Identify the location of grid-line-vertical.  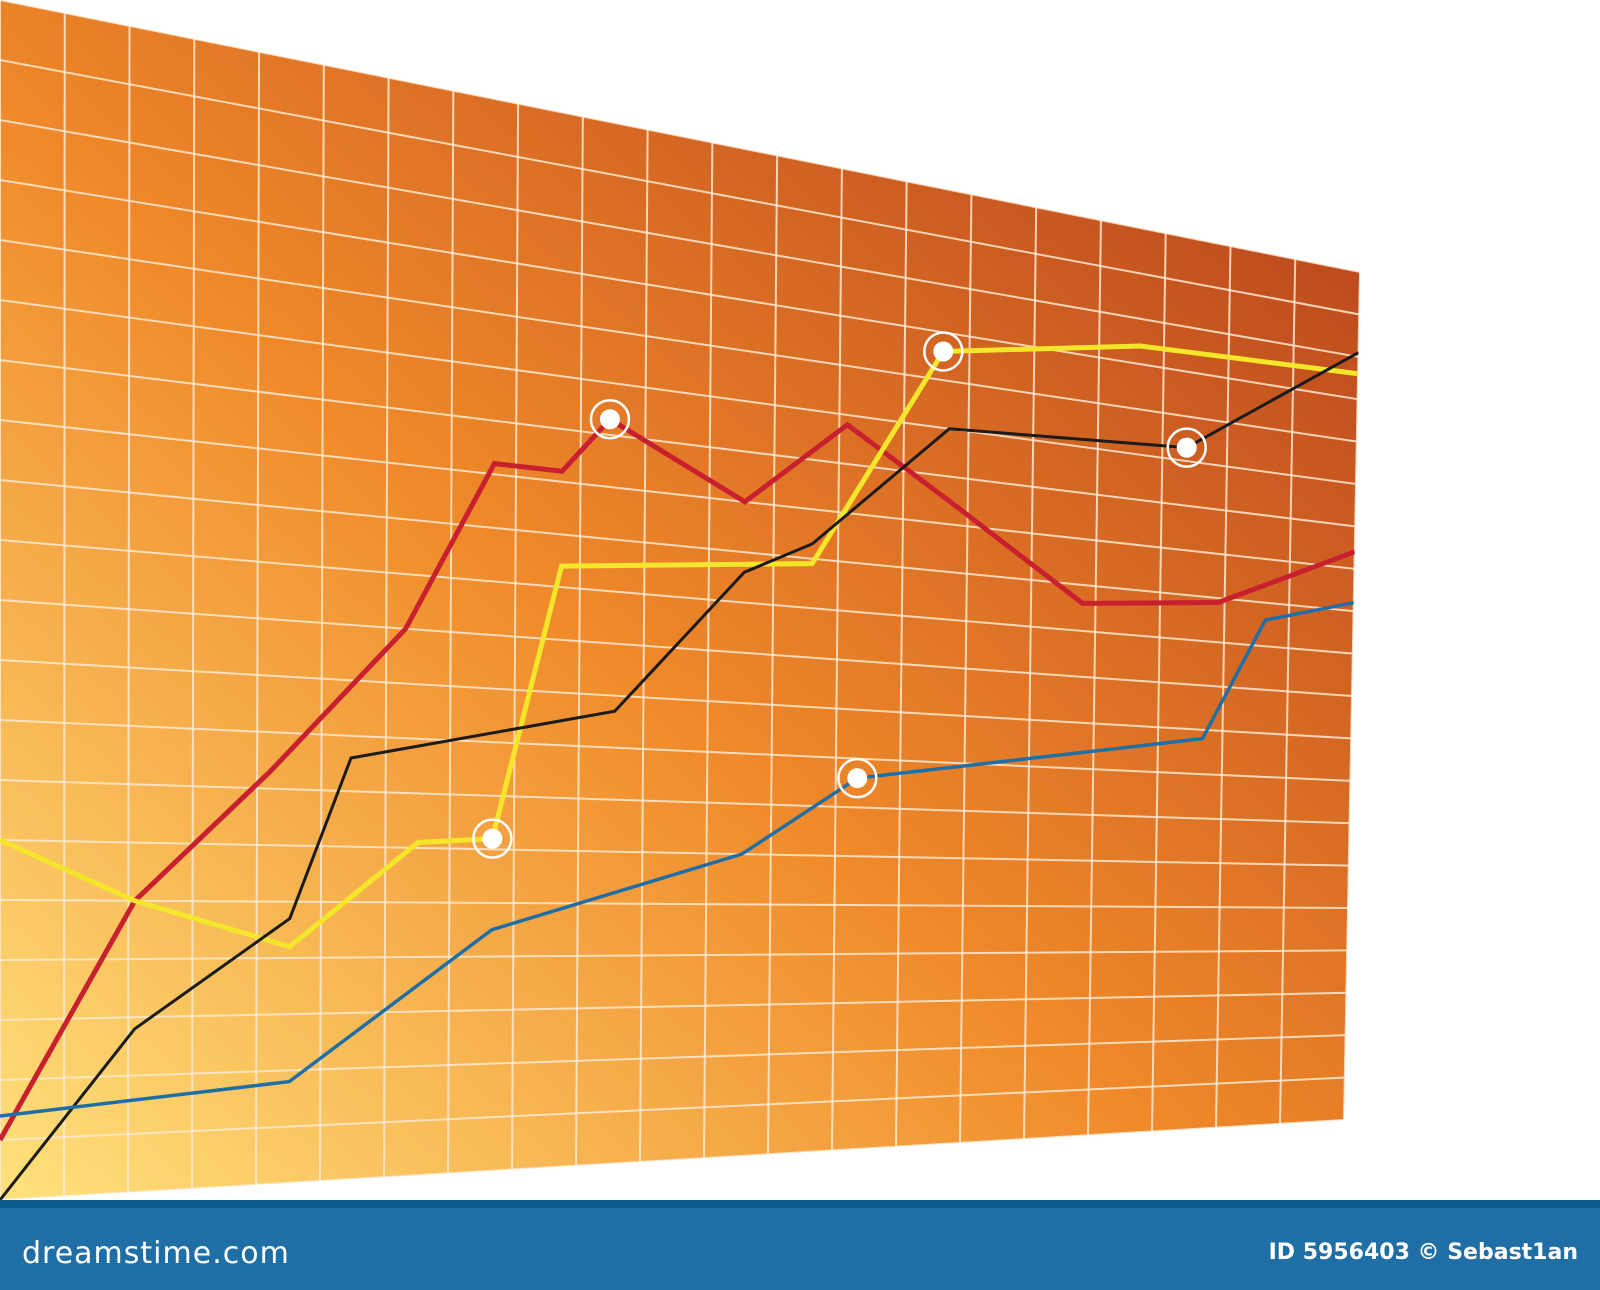
(64, 600).